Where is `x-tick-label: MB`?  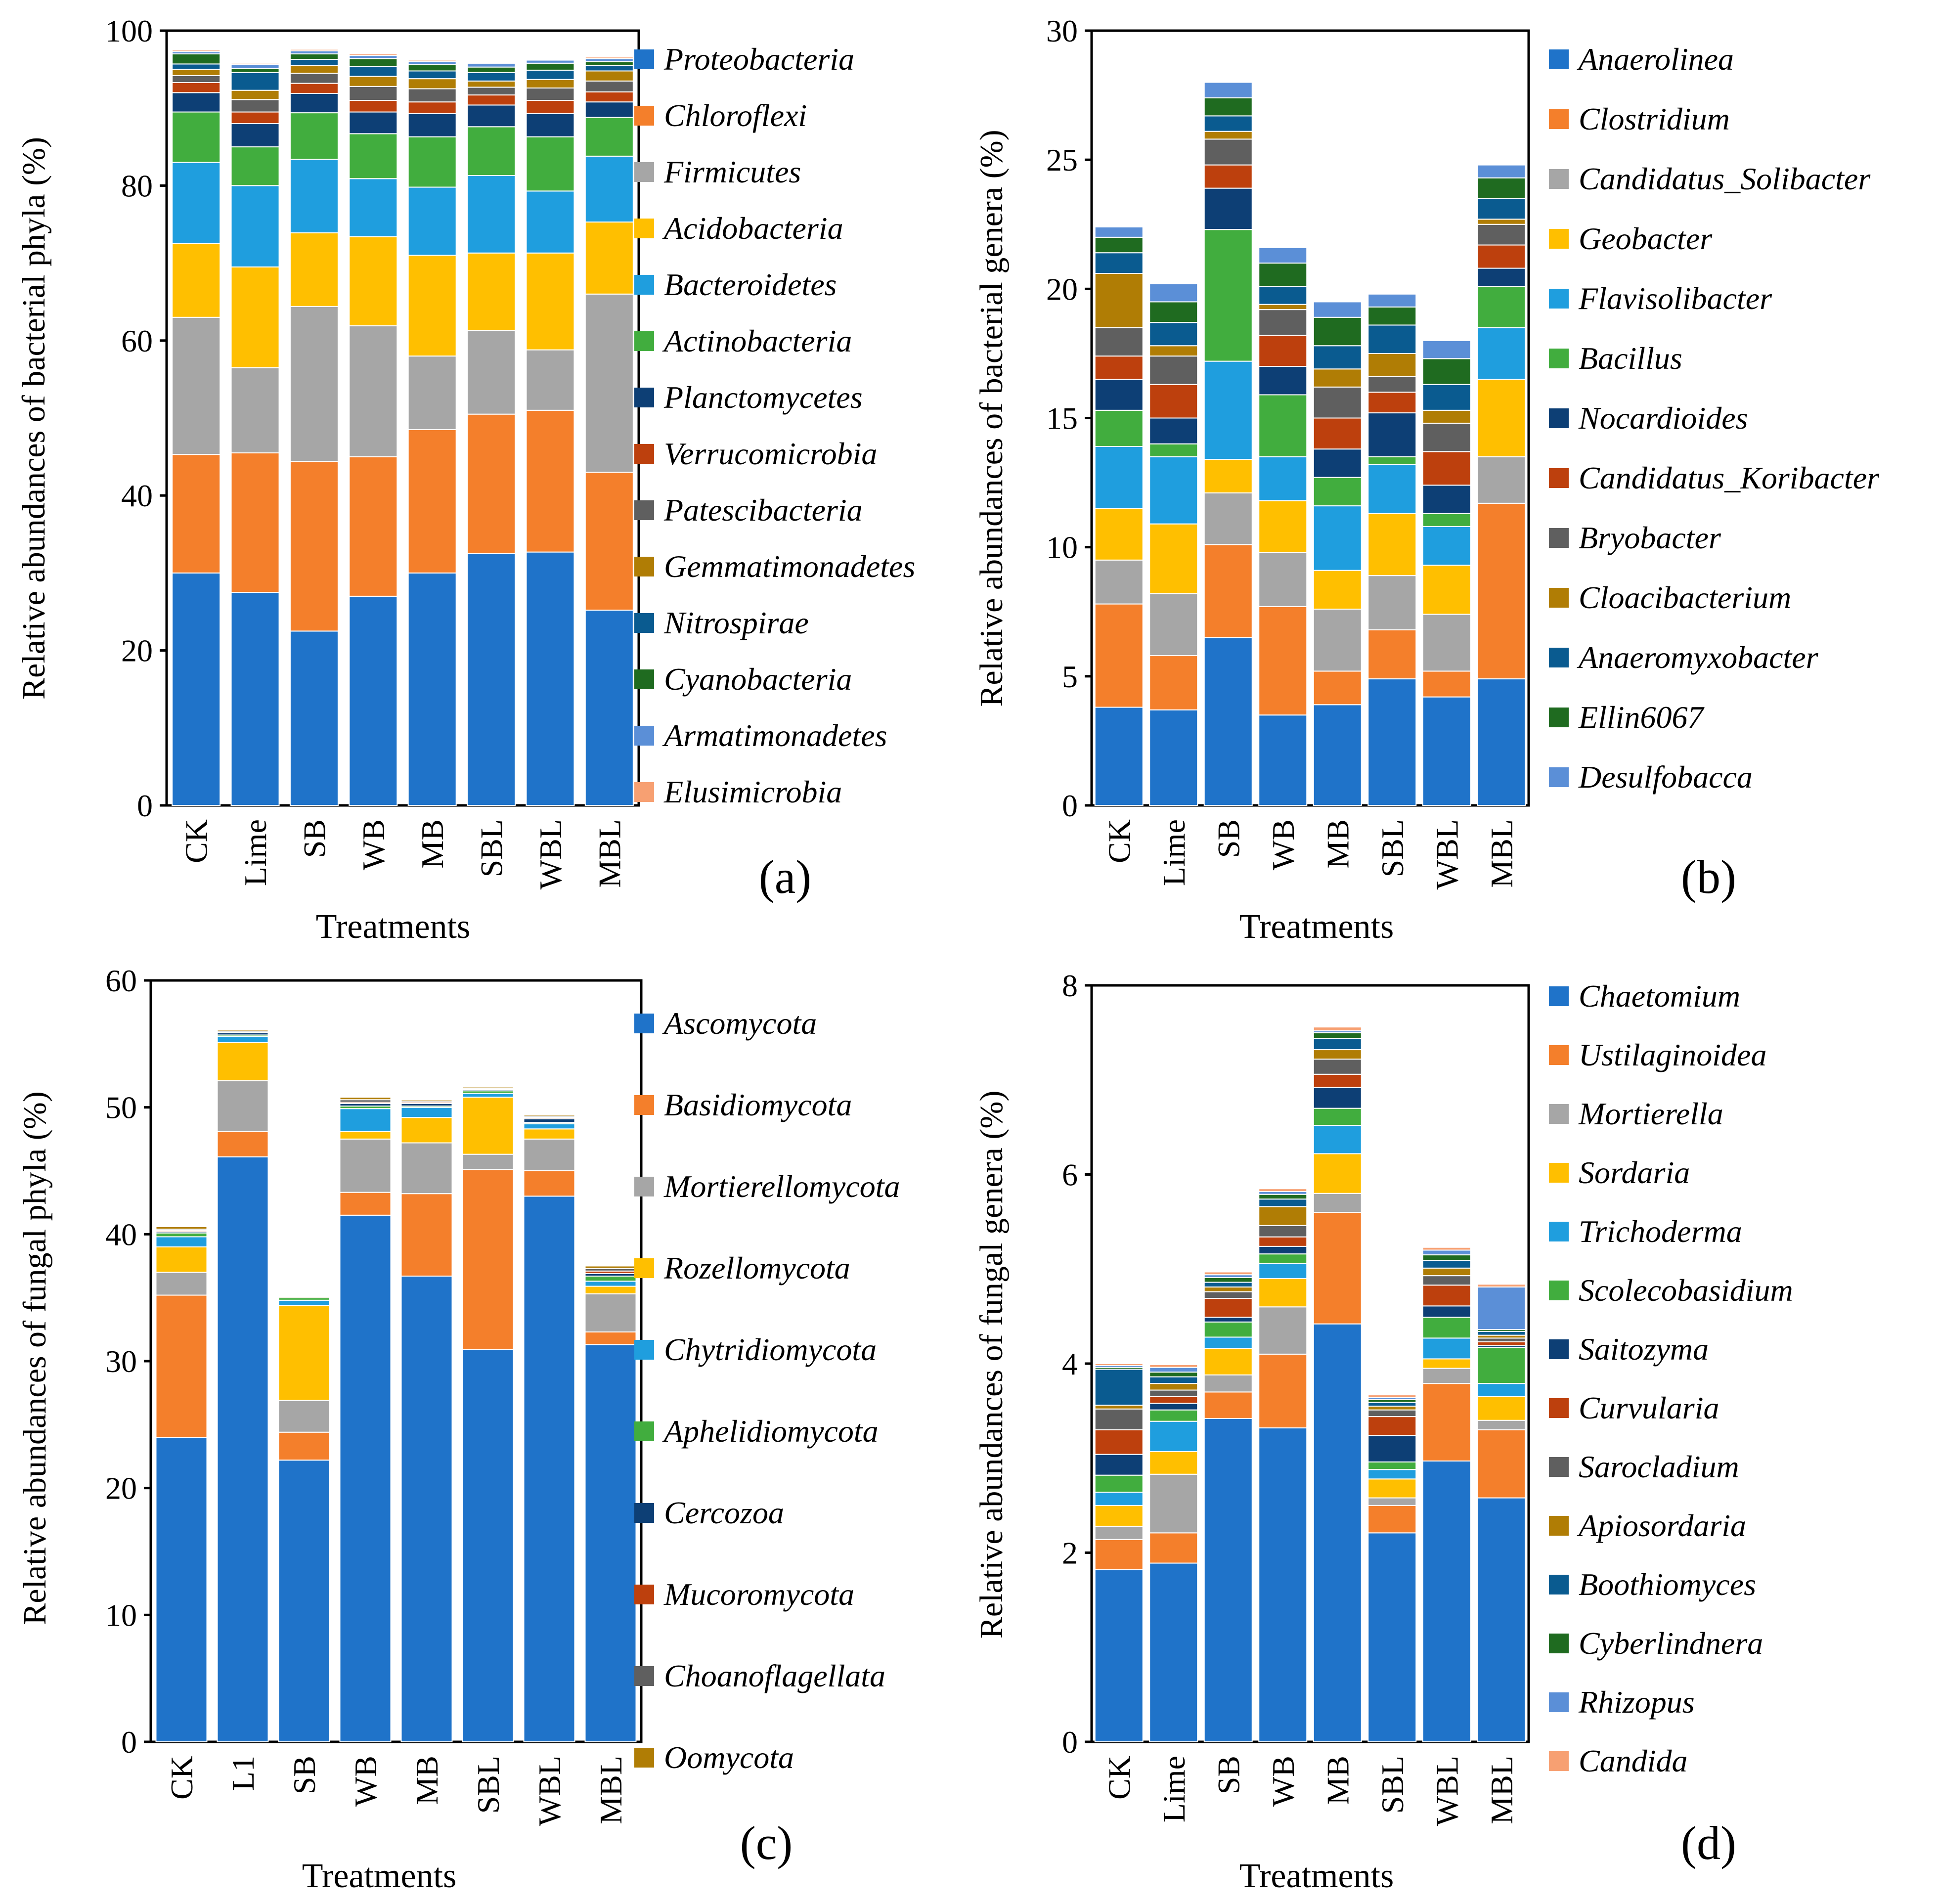
x-tick-label: MB is located at coordinates (1337, 1781).